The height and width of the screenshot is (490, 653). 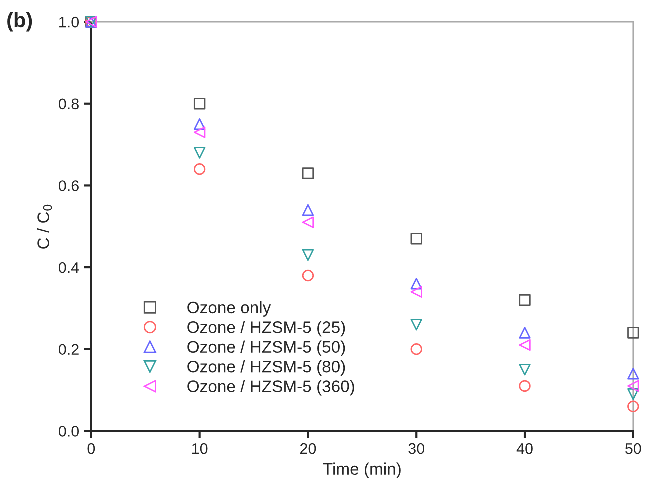 What do you see at coordinates (20, 22) in the screenshot?
I see `text: (b)` at bounding box center [20, 22].